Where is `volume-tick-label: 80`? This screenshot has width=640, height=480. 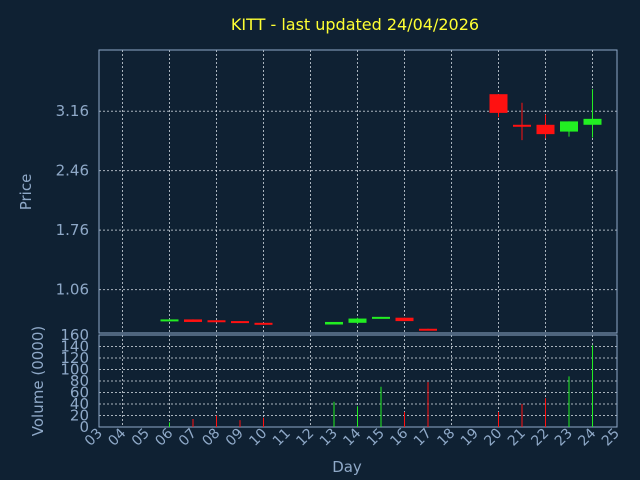
volume-tick-label: 80 is located at coordinates (79, 381).